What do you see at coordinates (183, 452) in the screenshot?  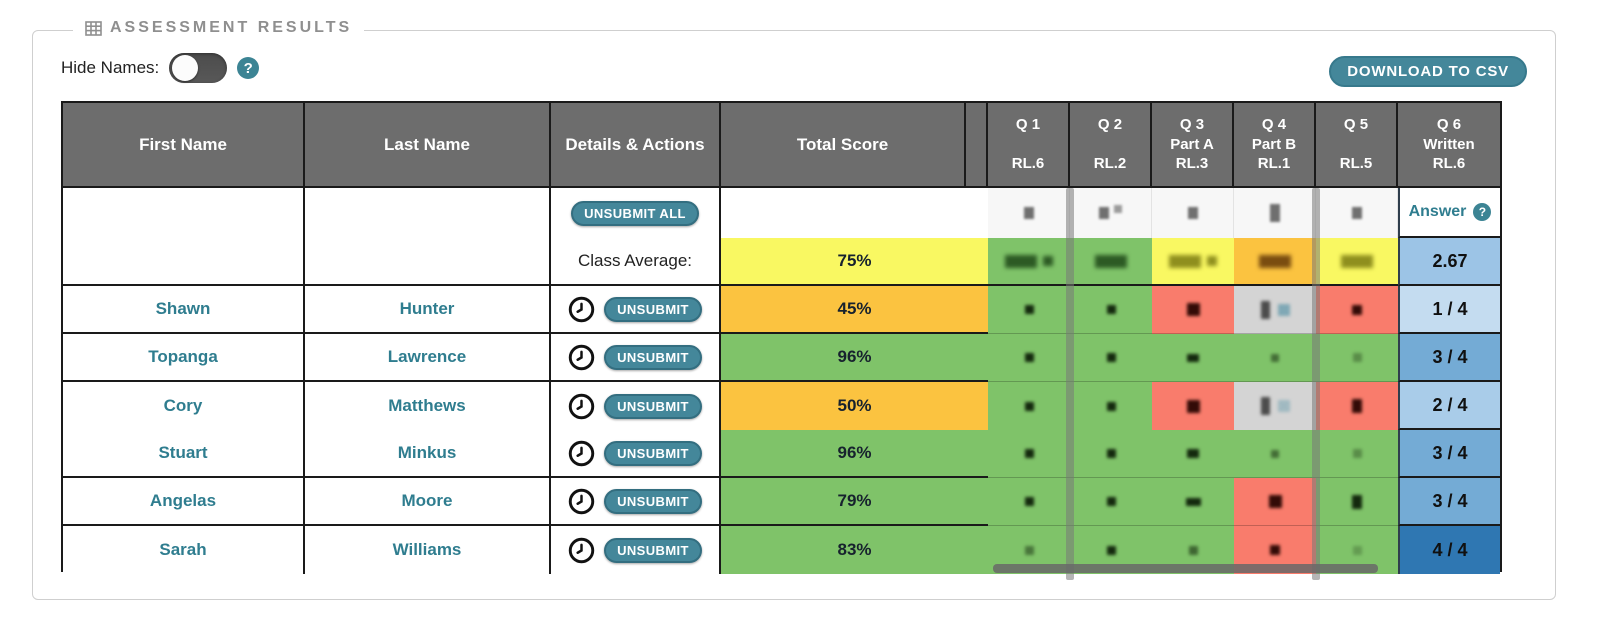 I see `student-first-name: Stuart` at bounding box center [183, 452].